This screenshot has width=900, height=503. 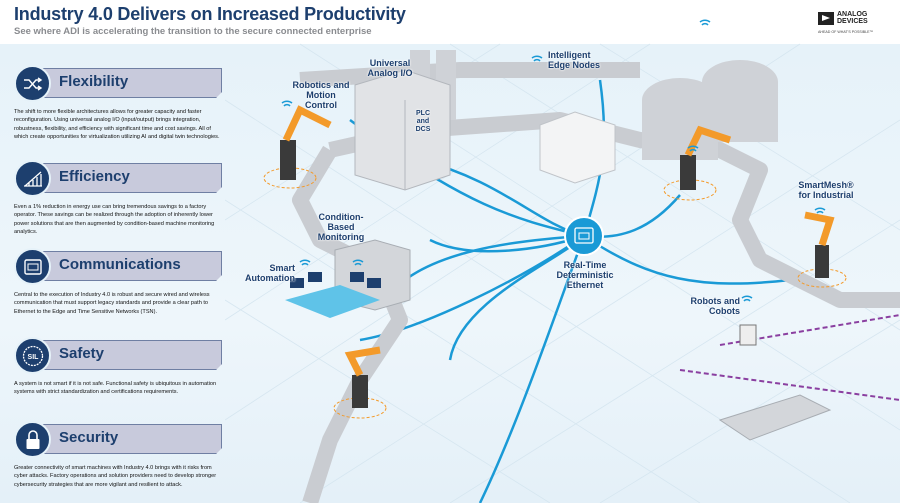 I want to click on logo-tagline: AHEAD OF WHAT'S POSSIBLE™, so click(x=846, y=32).